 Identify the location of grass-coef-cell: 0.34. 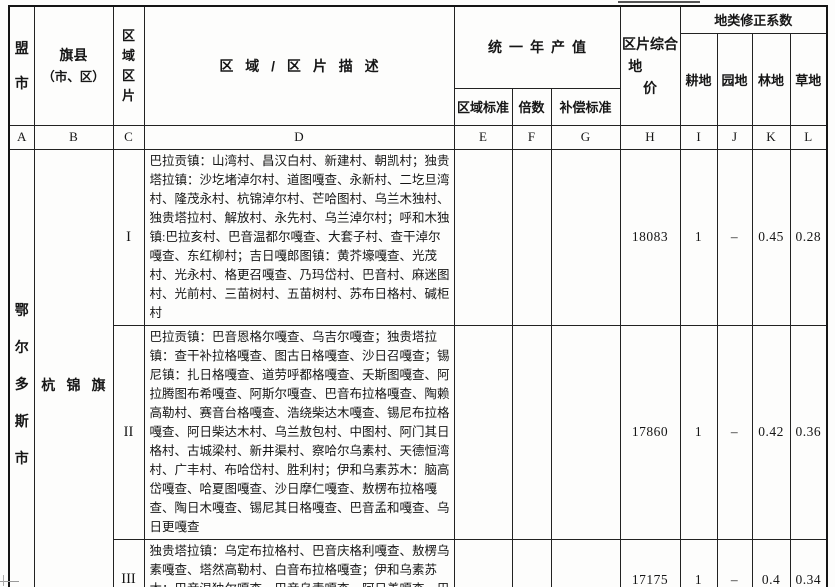
(808, 562).